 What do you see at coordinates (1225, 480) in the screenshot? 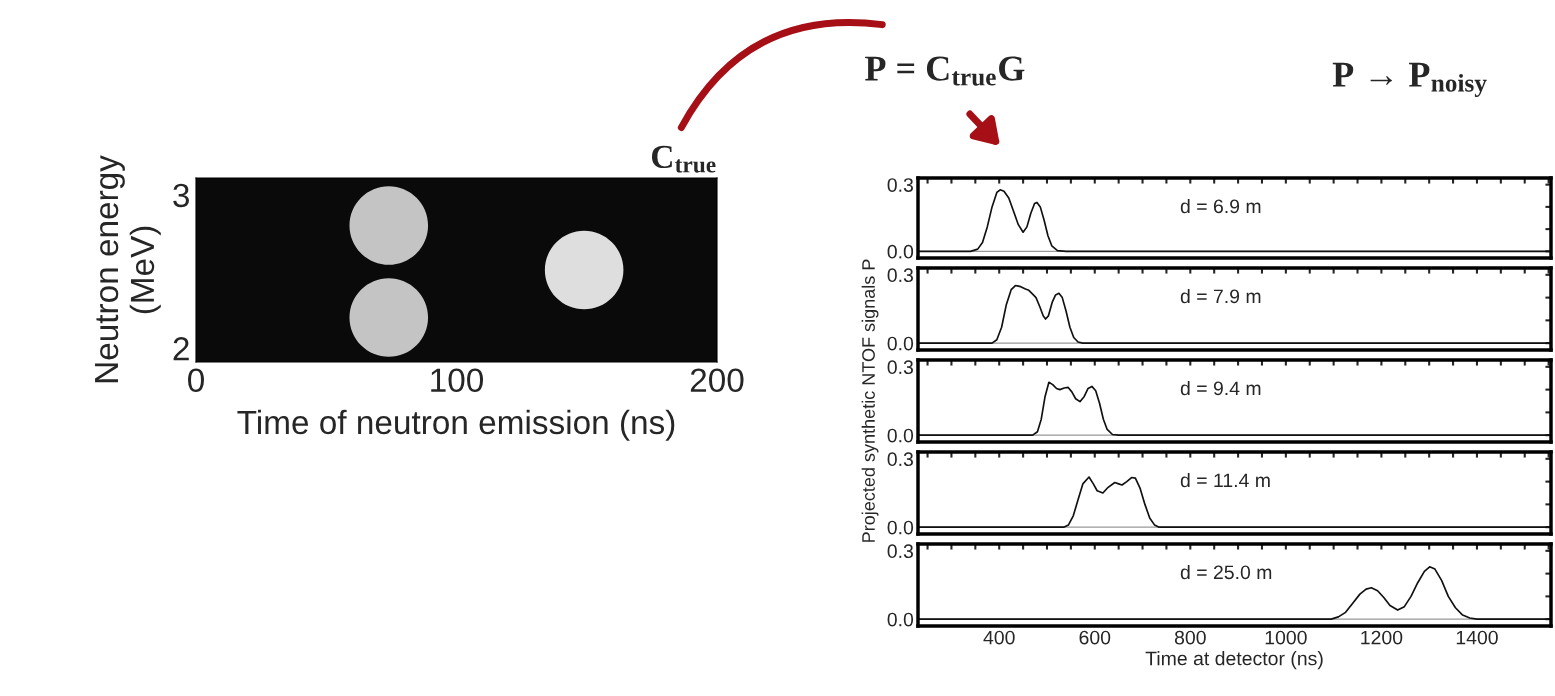
I see `annotation: d = 11.4 m` at bounding box center [1225, 480].